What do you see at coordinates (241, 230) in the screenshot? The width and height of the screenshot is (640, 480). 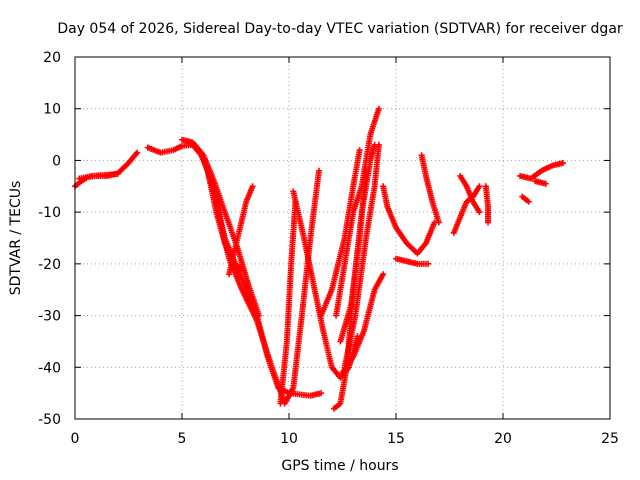 I see `series-track-g` at bounding box center [241, 230].